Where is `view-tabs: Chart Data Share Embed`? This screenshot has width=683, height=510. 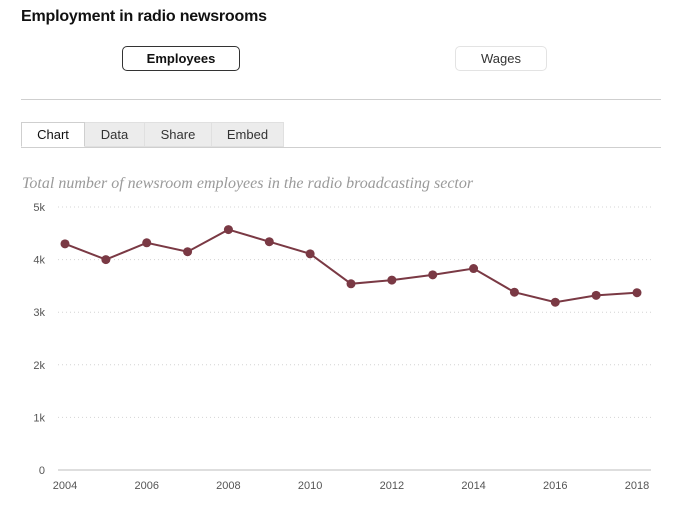 view-tabs: Chart Data Share Embed is located at coordinates (152, 134).